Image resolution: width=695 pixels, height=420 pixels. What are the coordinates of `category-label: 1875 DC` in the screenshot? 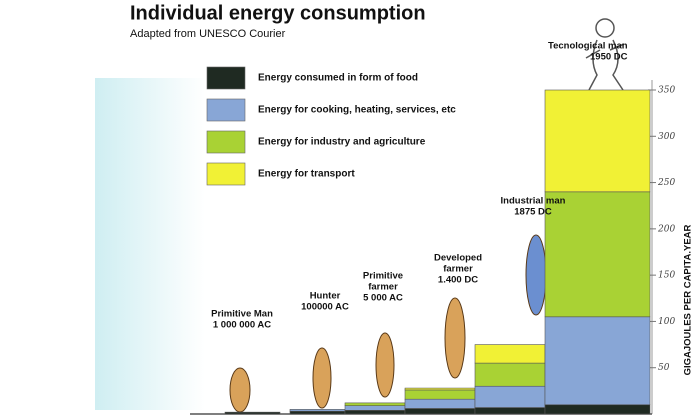 It's located at (533, 212).